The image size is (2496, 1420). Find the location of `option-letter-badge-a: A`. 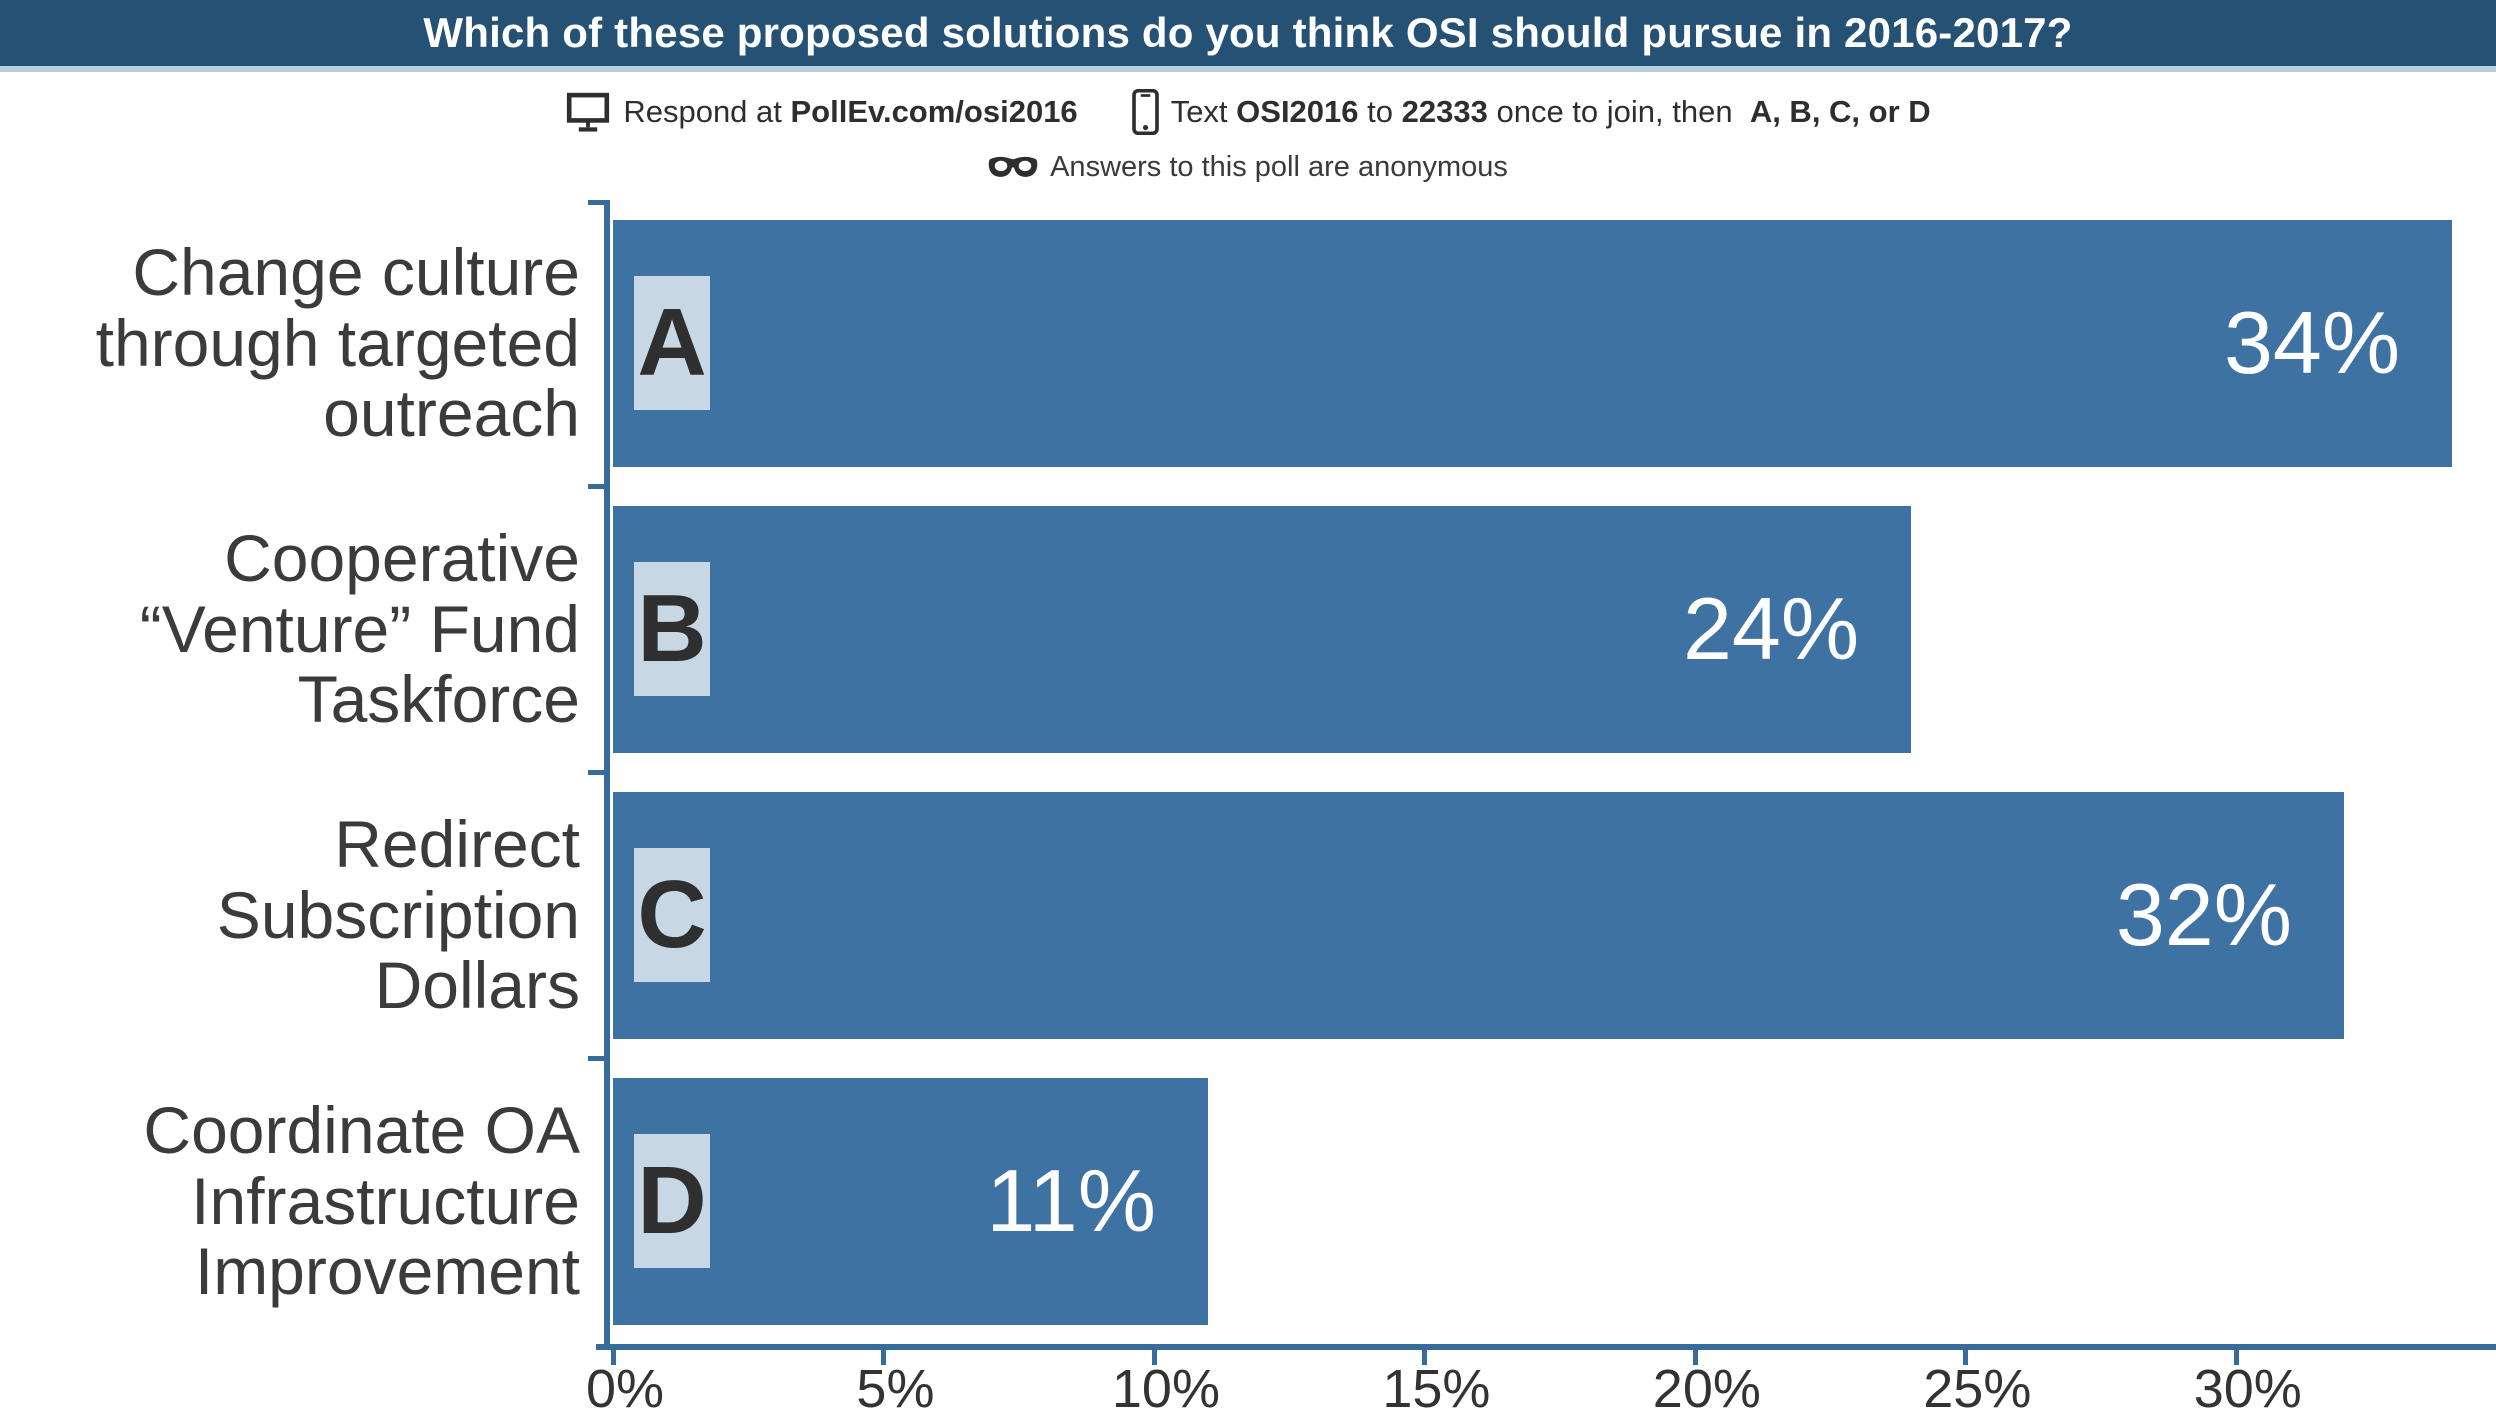

option-letter-badge-a: A is located at coordinates (672, 343).